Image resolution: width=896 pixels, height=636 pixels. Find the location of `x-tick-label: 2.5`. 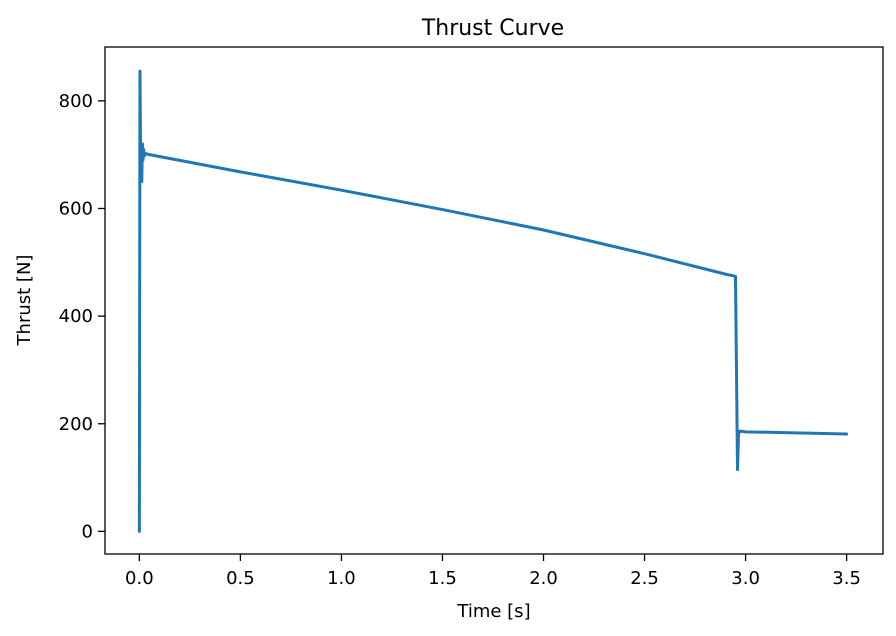

x-tick-label: 2.5 is located at coordinates (644, 578).